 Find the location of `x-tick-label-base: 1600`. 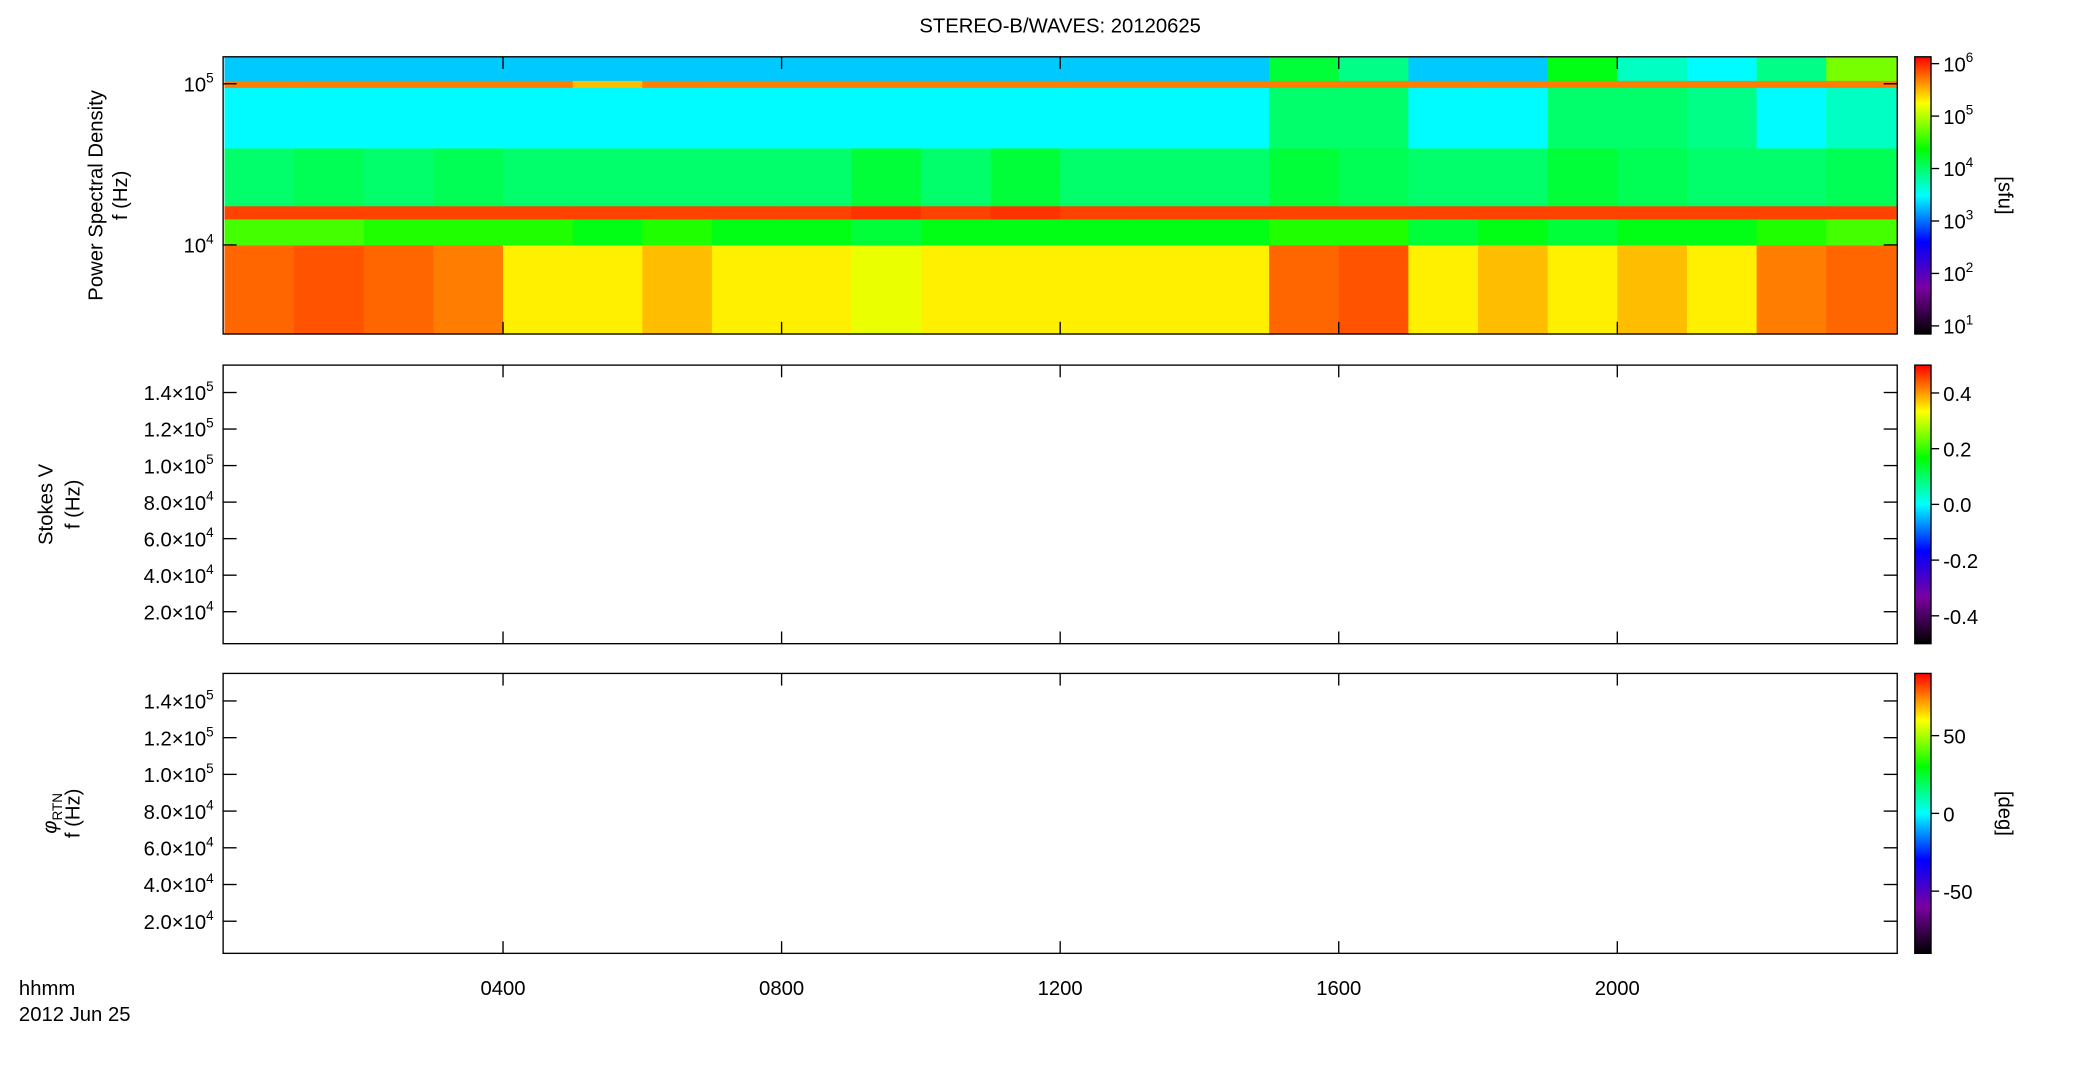

x-tick-label-base: 1600 is located at coordinates (1338, 989).